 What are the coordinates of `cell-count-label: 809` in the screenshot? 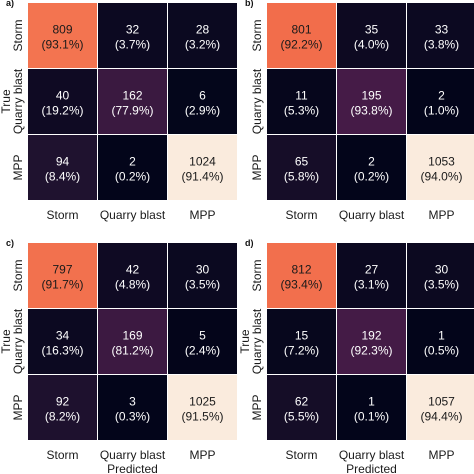 It's located at (62, 30).